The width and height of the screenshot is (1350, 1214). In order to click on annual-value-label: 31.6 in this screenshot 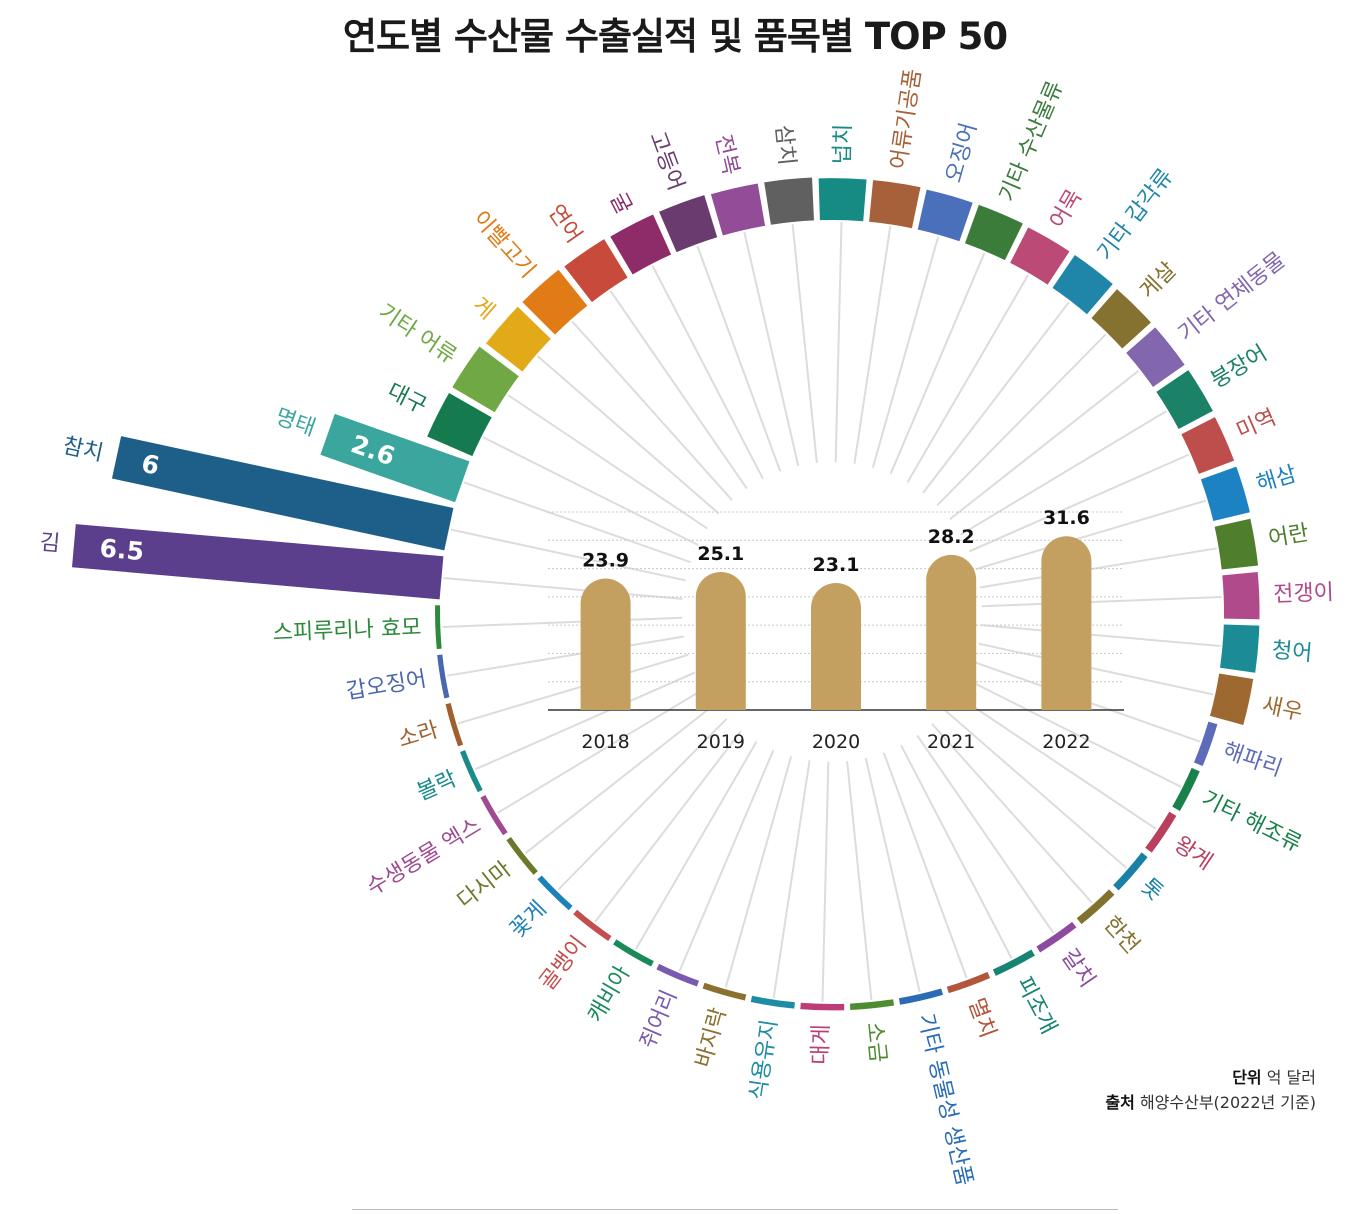, I will do `click(1066, 518)`.